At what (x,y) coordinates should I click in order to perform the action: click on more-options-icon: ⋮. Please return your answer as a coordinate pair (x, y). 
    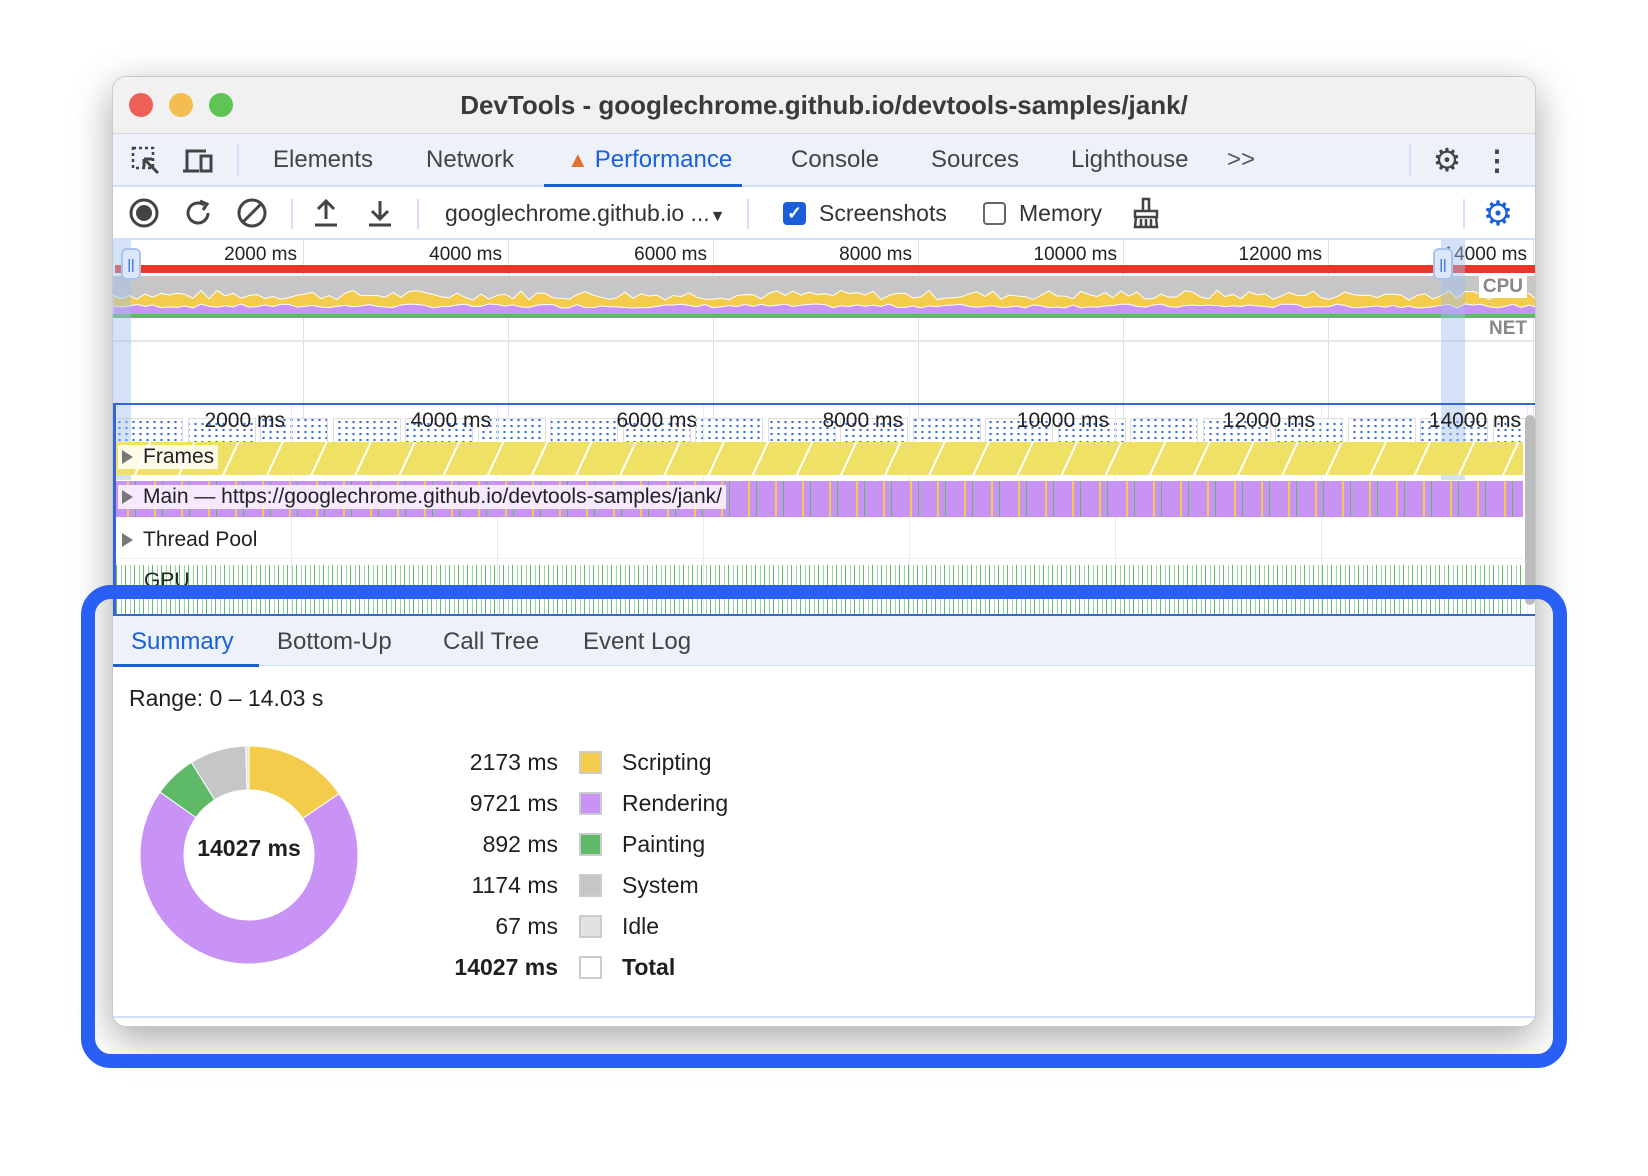
    Looking at the image, I should click on (1497, 160).